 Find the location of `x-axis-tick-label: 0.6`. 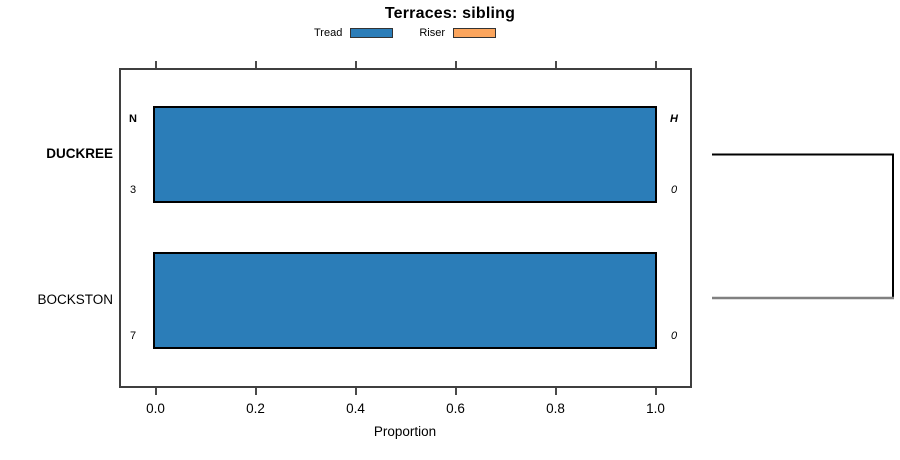

x-axis-tick-label: 0.6 is located at coordinates (455, 408).